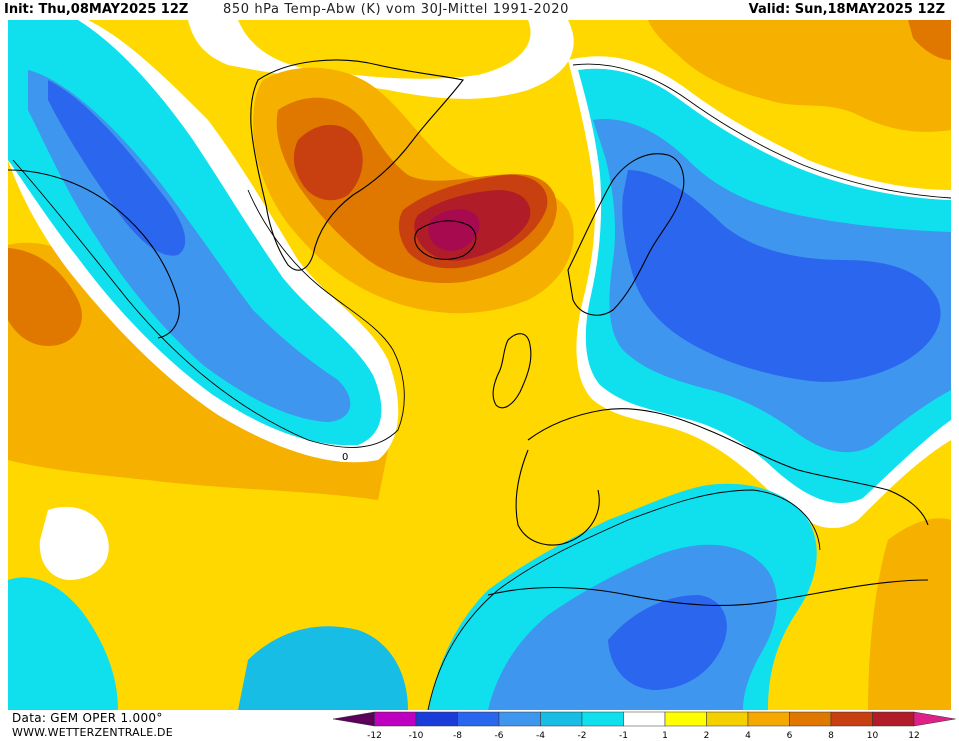 This screenshot has height=741, width=959. What do you see at coordinates (623, 736) in the screenshot?
I see `legend-tick-label: -1` at bounding box center [623, 736].